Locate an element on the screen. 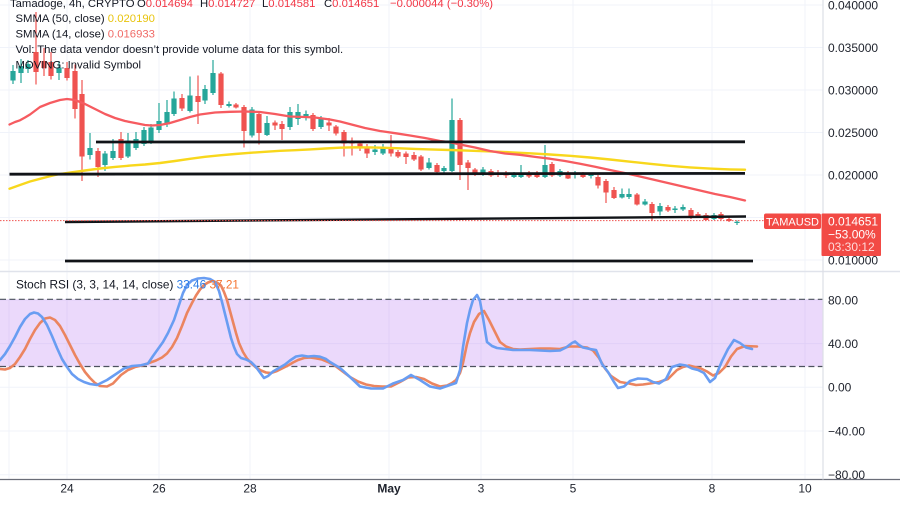  svg-text: 03:30:12 is located at coordinates (851, 247).